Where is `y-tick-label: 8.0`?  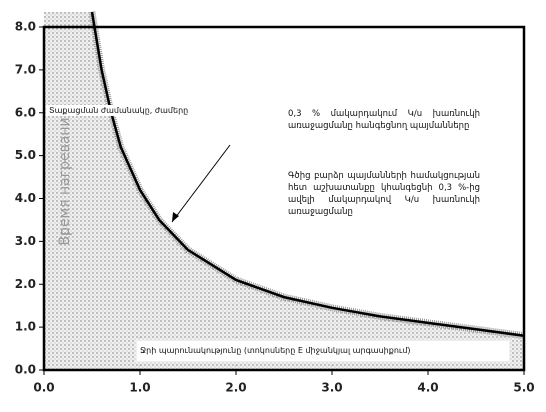 y-tick-label: 8.0 is located at coordinates (25, 27).